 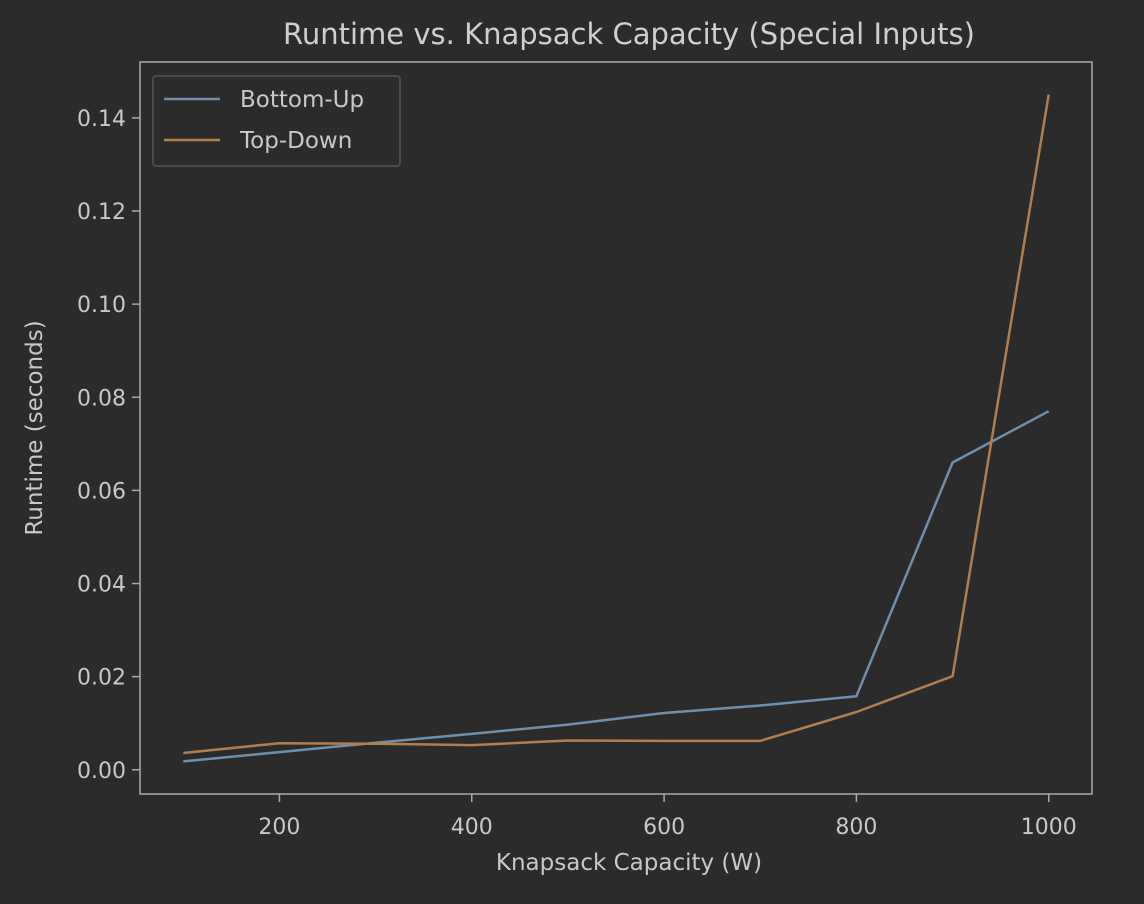 What do you see at coordinates (279, 827) in the screenshot?
I see `x-tick-label: 200` at bounding box center [279, 827].